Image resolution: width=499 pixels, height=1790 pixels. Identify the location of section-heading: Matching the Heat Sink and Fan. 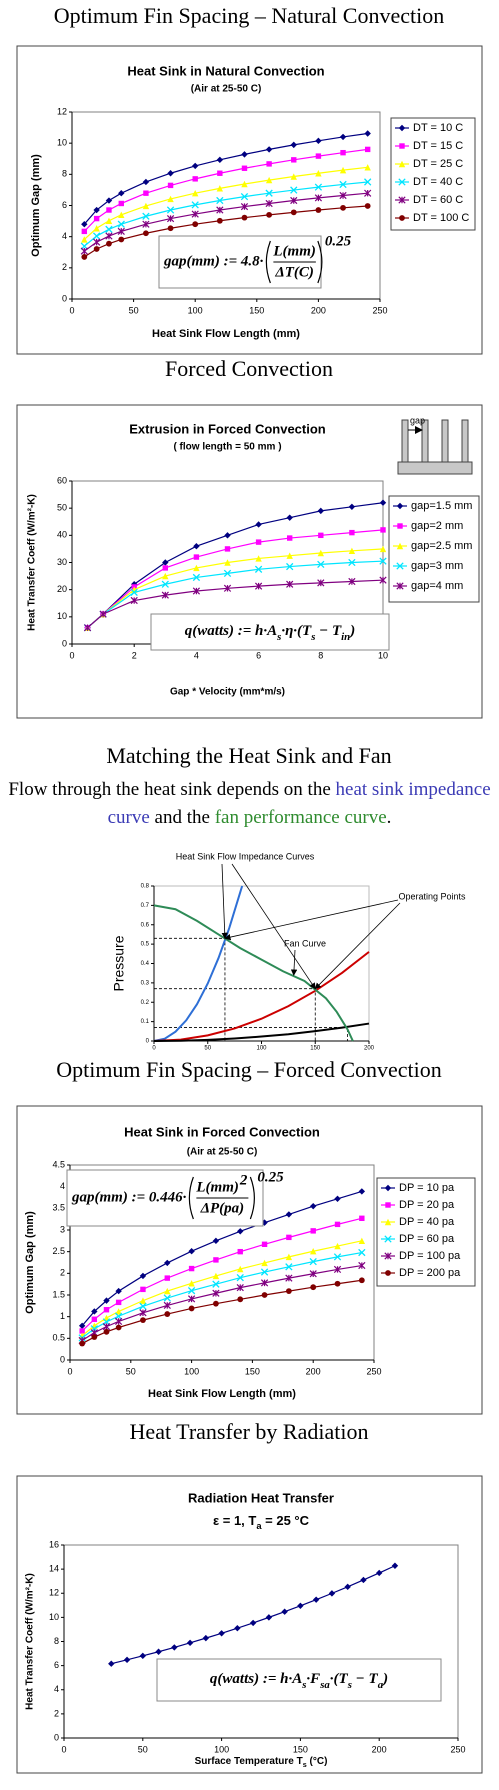
(248, 755).